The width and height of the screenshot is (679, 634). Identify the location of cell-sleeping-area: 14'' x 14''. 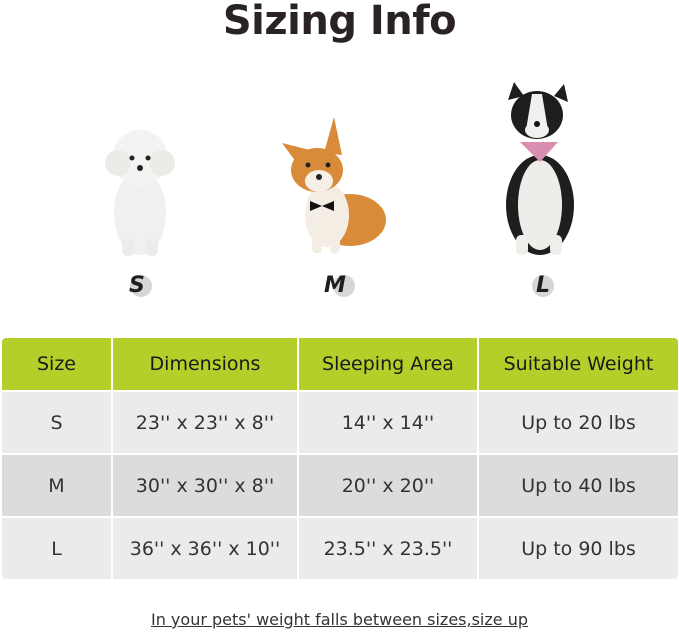
(388, 422).